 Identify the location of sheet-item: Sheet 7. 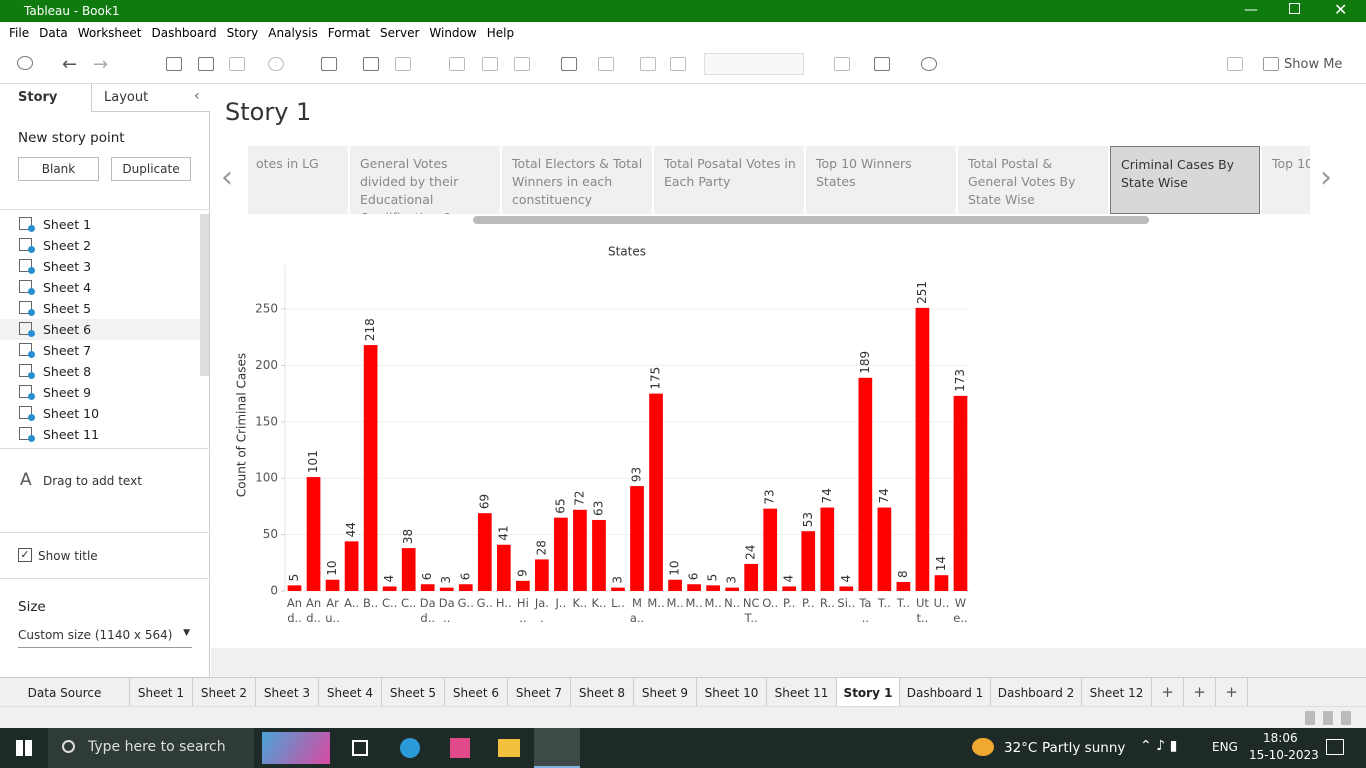
(100, 350).